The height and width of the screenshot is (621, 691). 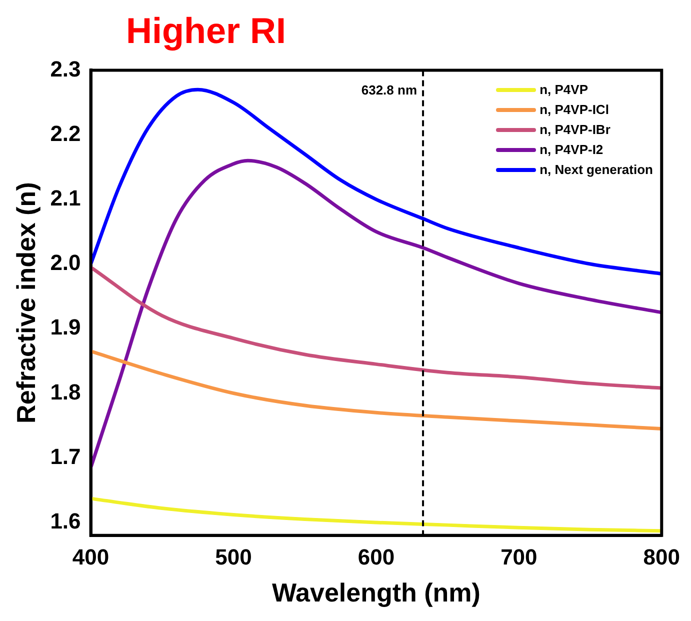 What do you see at coordinates (25, 303) in the screenshot?
I see `y-axis-title: Refractive index (n)` at bounding box center [25, 303].